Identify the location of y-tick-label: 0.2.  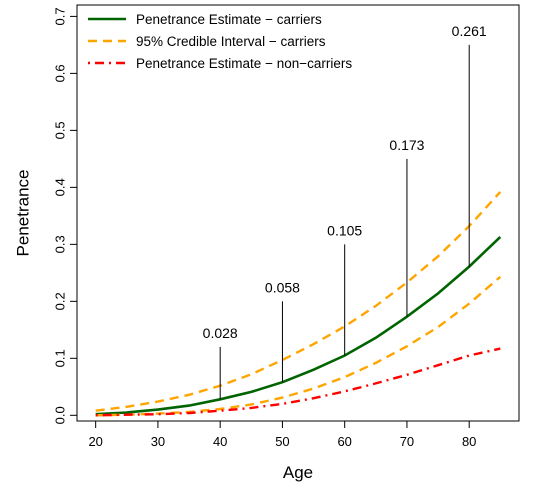
(59, 301).